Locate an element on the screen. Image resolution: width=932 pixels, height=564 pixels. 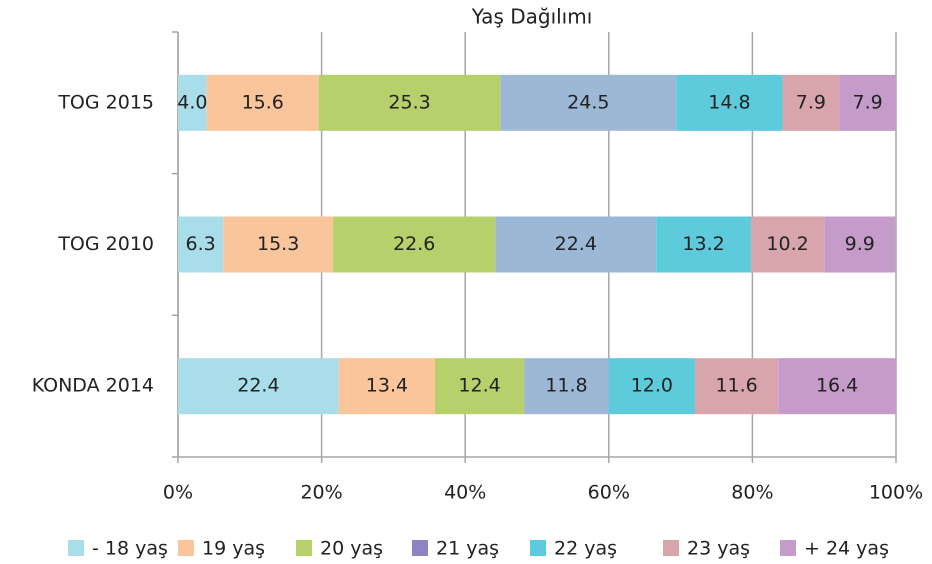
data-label: 12.0 is located at coordinates (652, 386).